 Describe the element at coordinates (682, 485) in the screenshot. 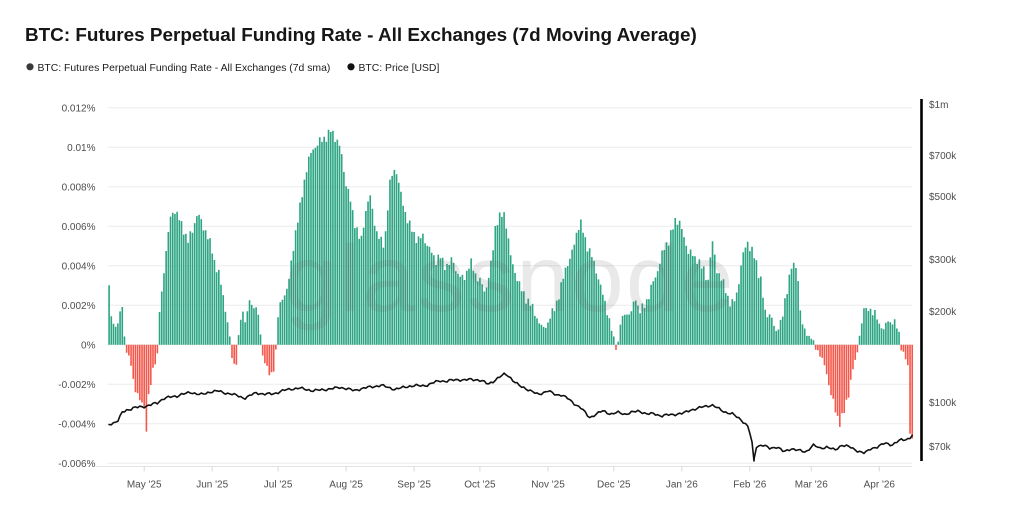

I see `svg-text: Jan '26` at that location.